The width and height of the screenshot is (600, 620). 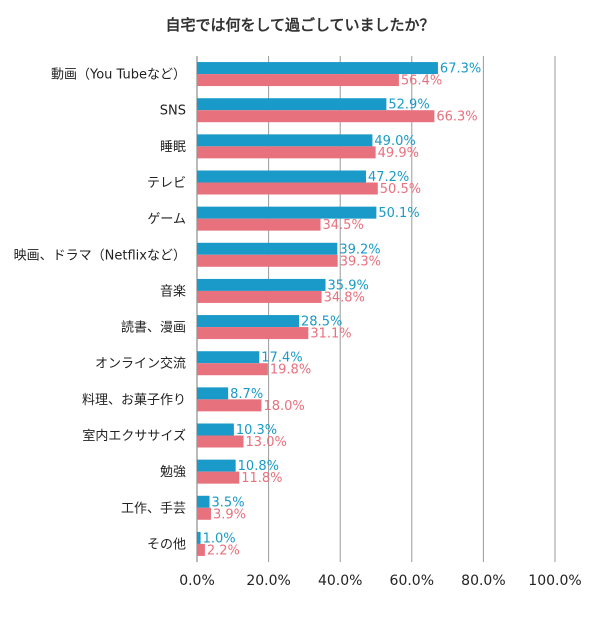 I want to click on data-label-series-2: 2.2%, so click(x=223, y=550).